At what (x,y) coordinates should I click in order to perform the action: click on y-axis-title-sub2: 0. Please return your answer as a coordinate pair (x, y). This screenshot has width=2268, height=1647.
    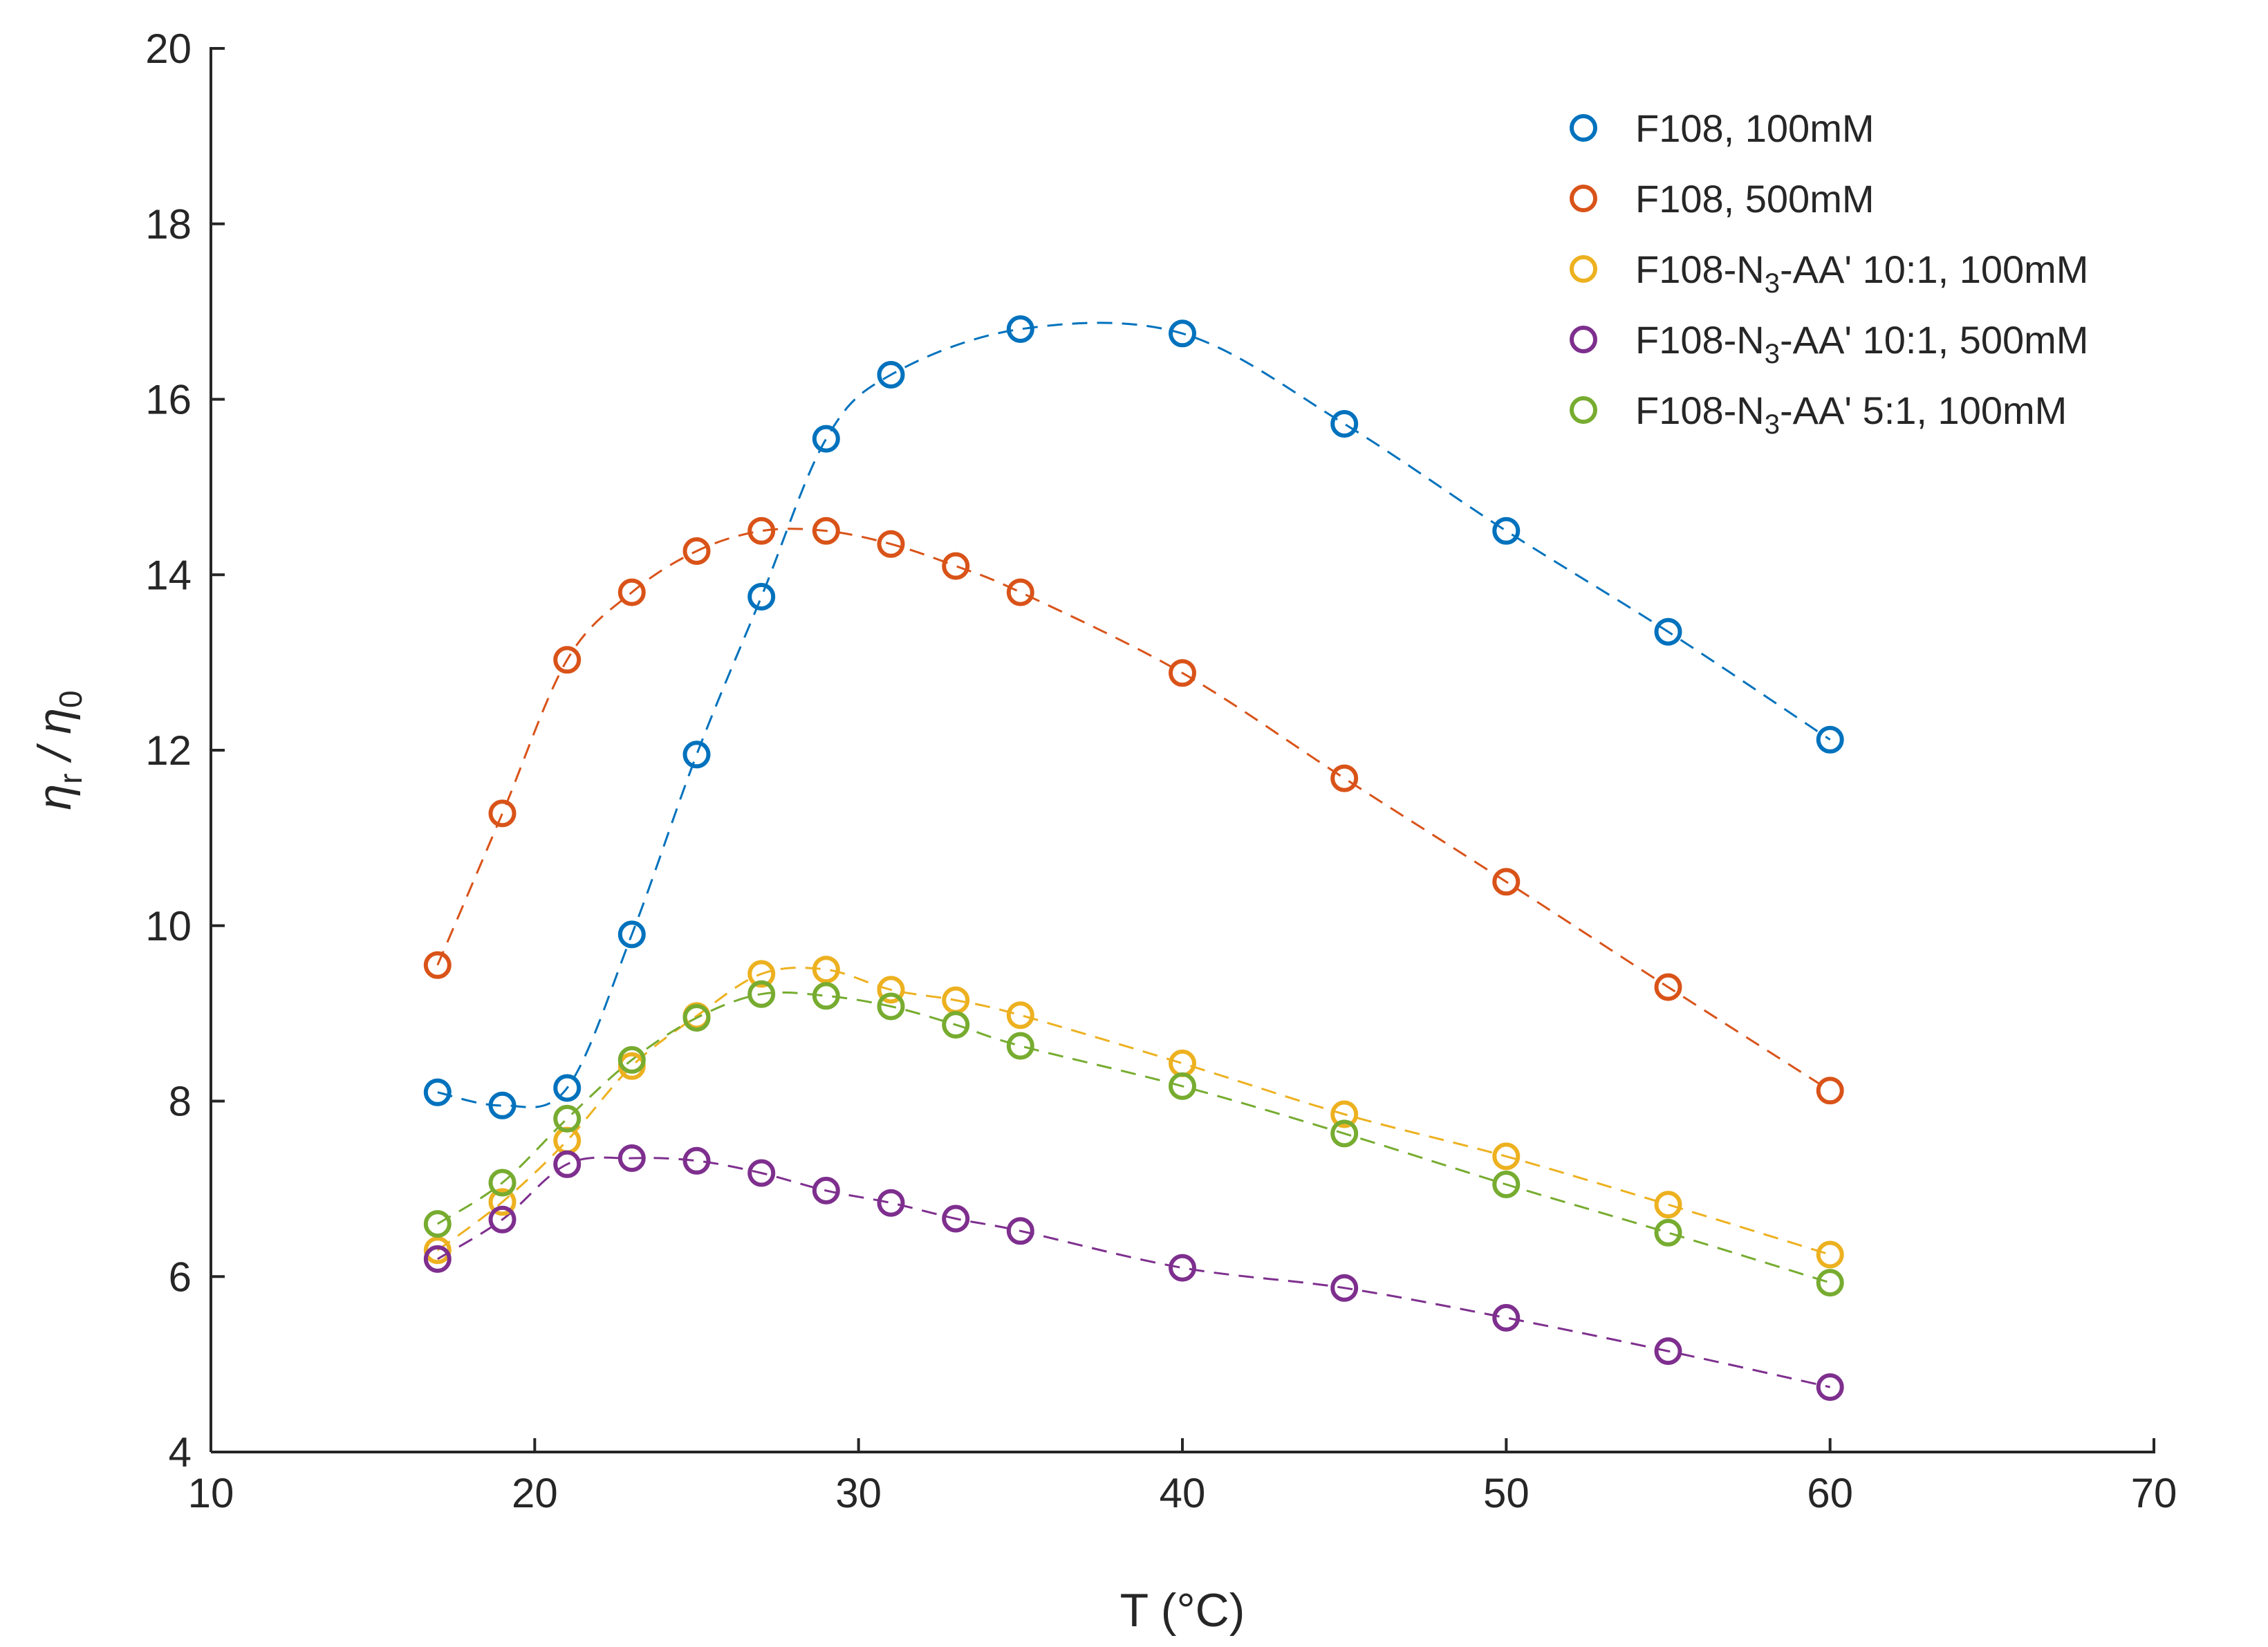
    Looking at the image, I should click on (71, 699).